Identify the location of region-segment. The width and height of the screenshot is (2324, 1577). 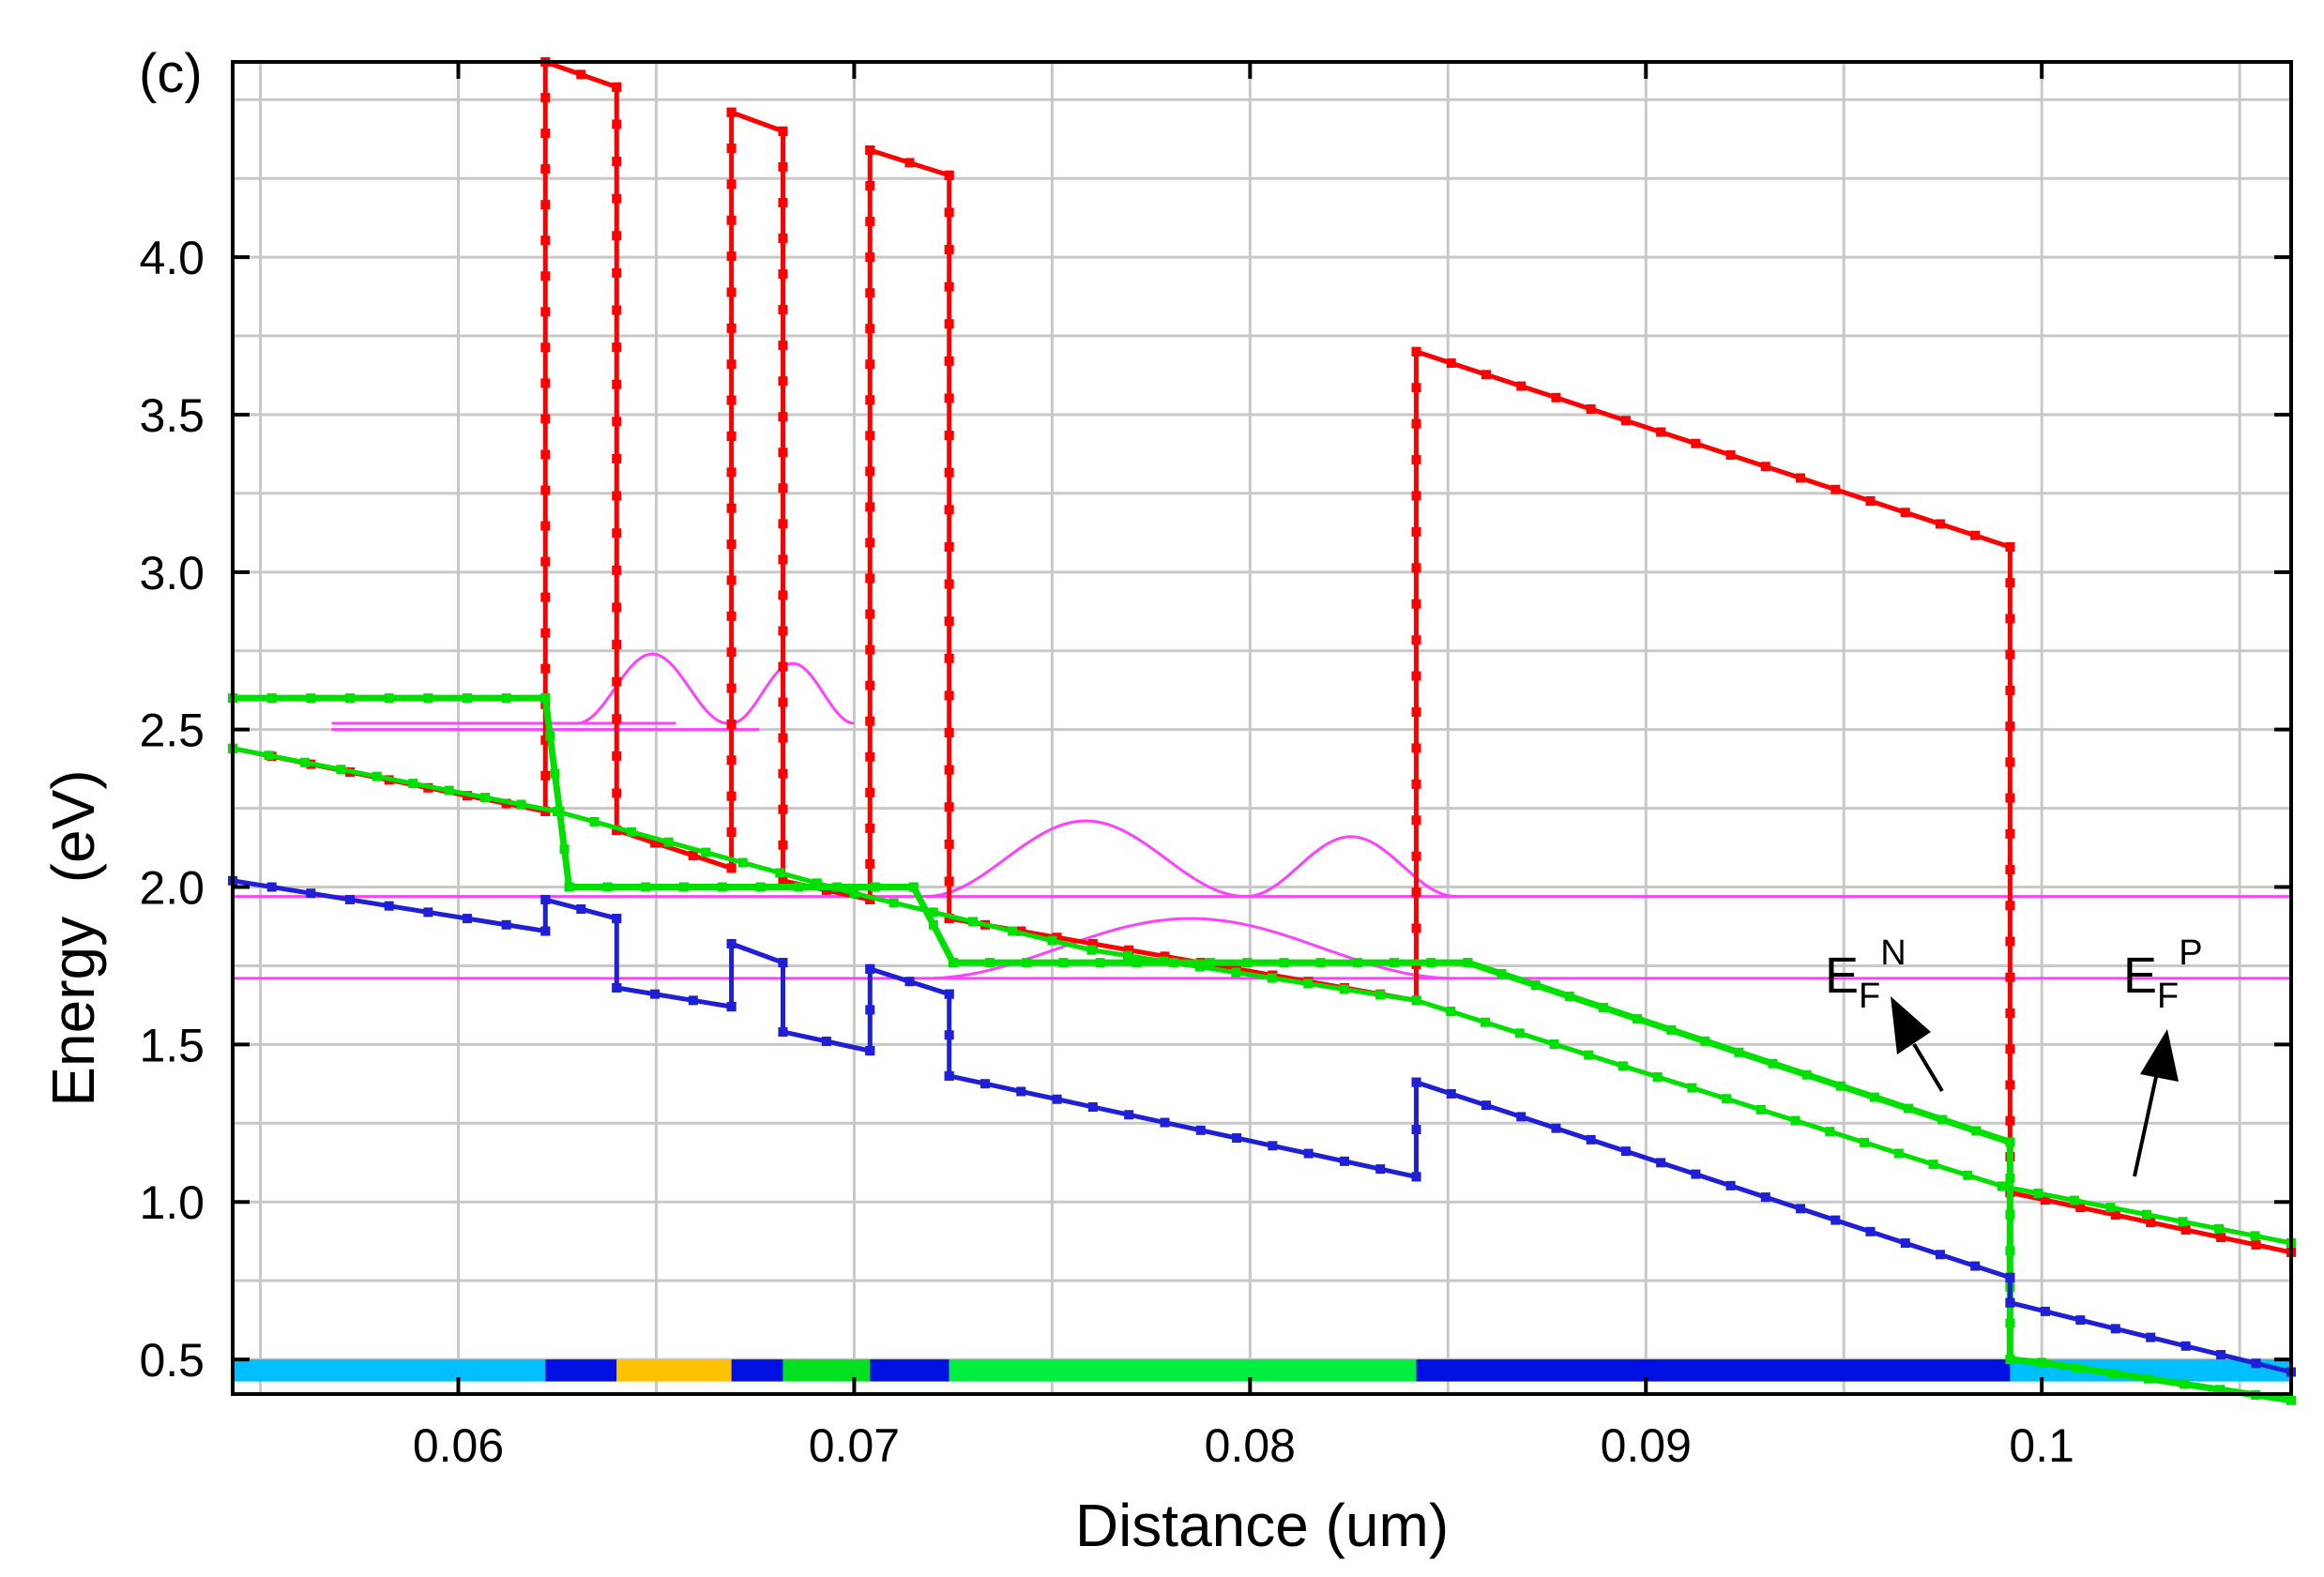
(581, 1370).